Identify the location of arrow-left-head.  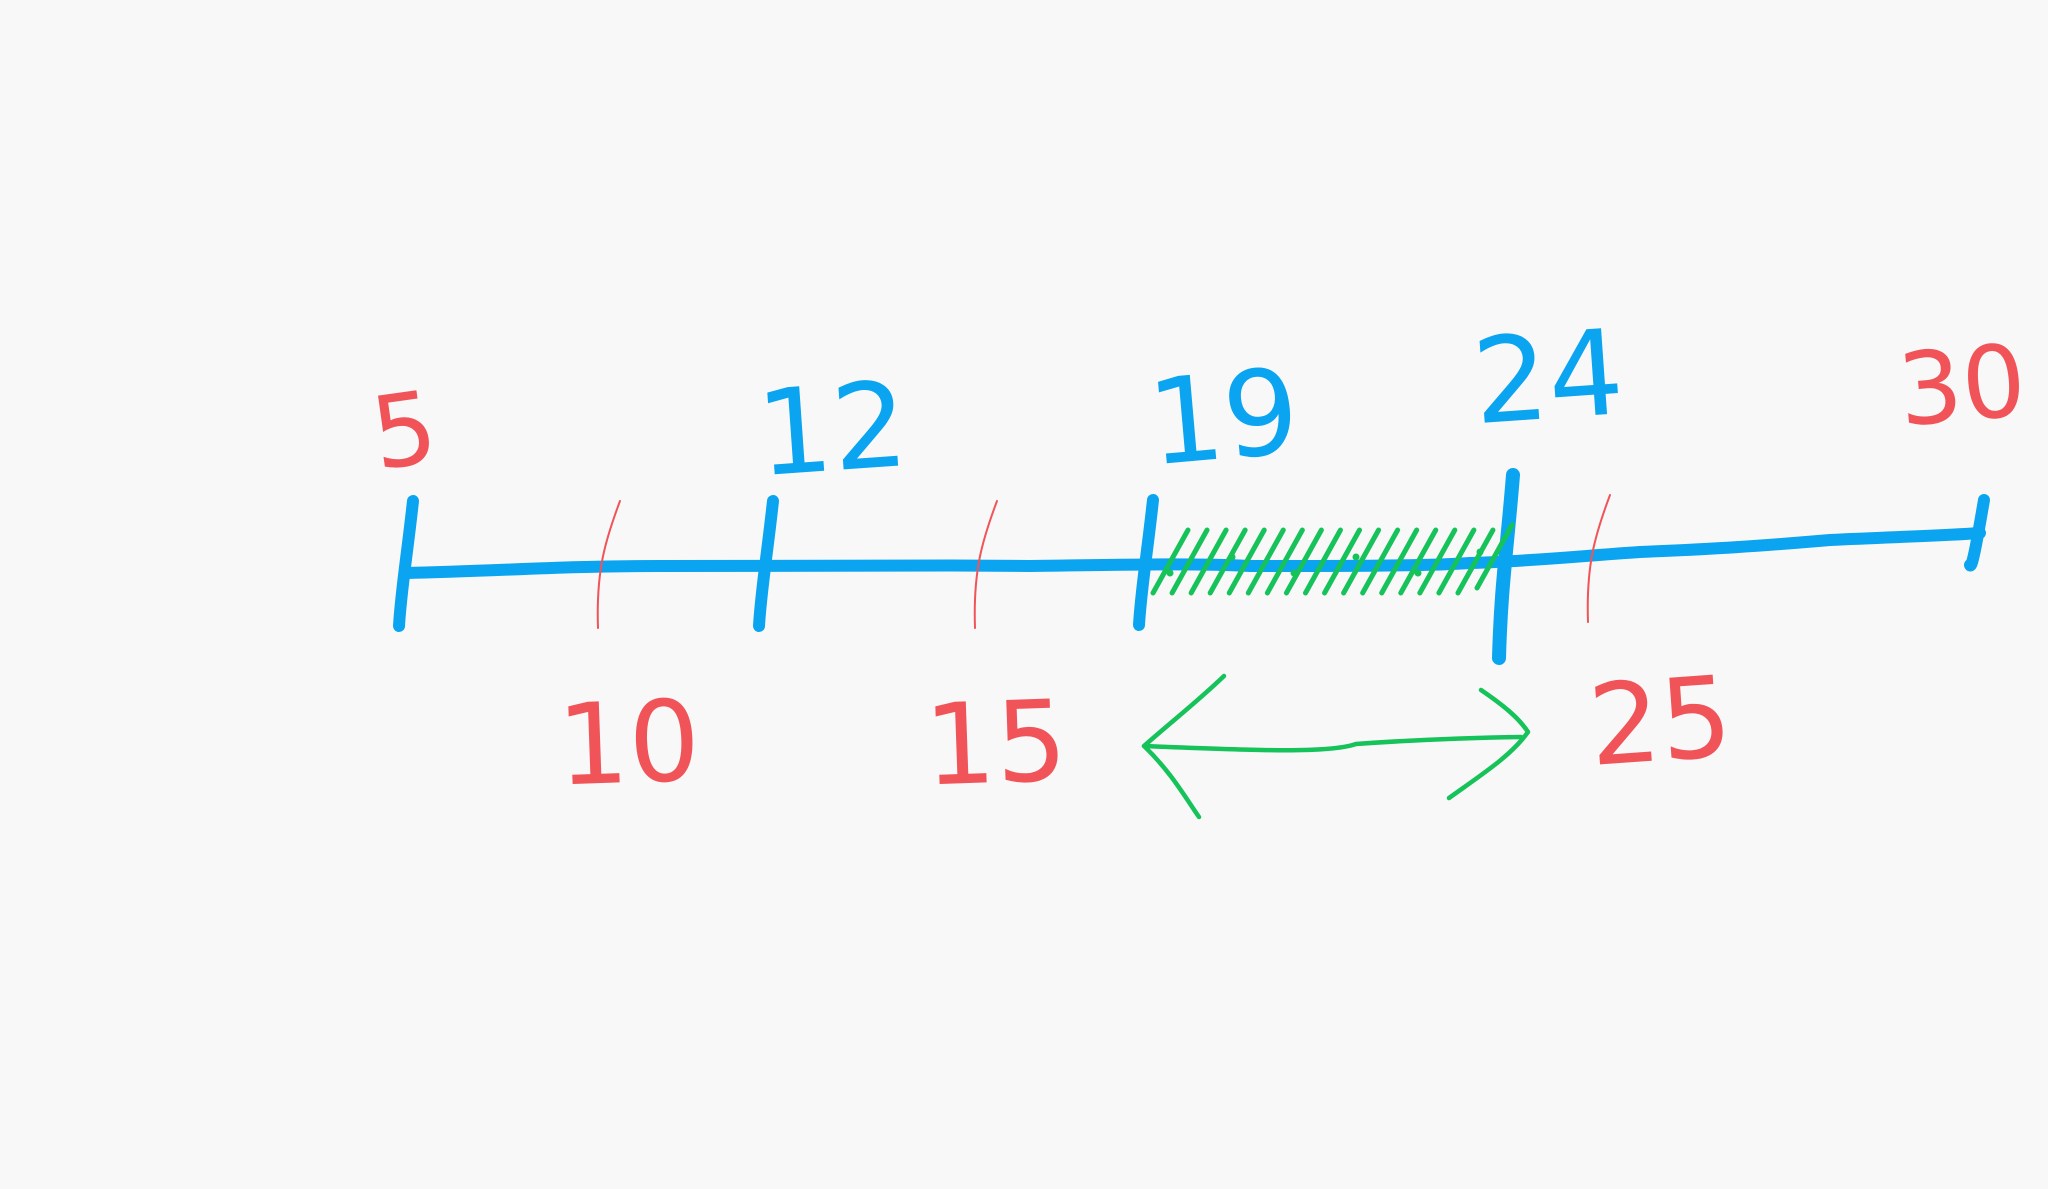
(1184, 746).